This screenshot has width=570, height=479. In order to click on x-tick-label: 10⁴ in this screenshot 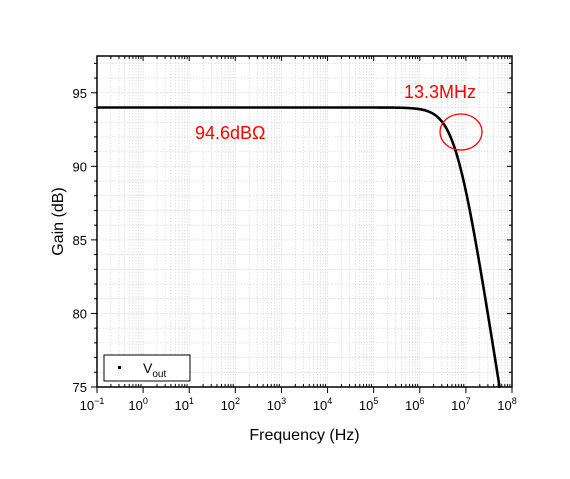, I will do `click(322, 404)`.